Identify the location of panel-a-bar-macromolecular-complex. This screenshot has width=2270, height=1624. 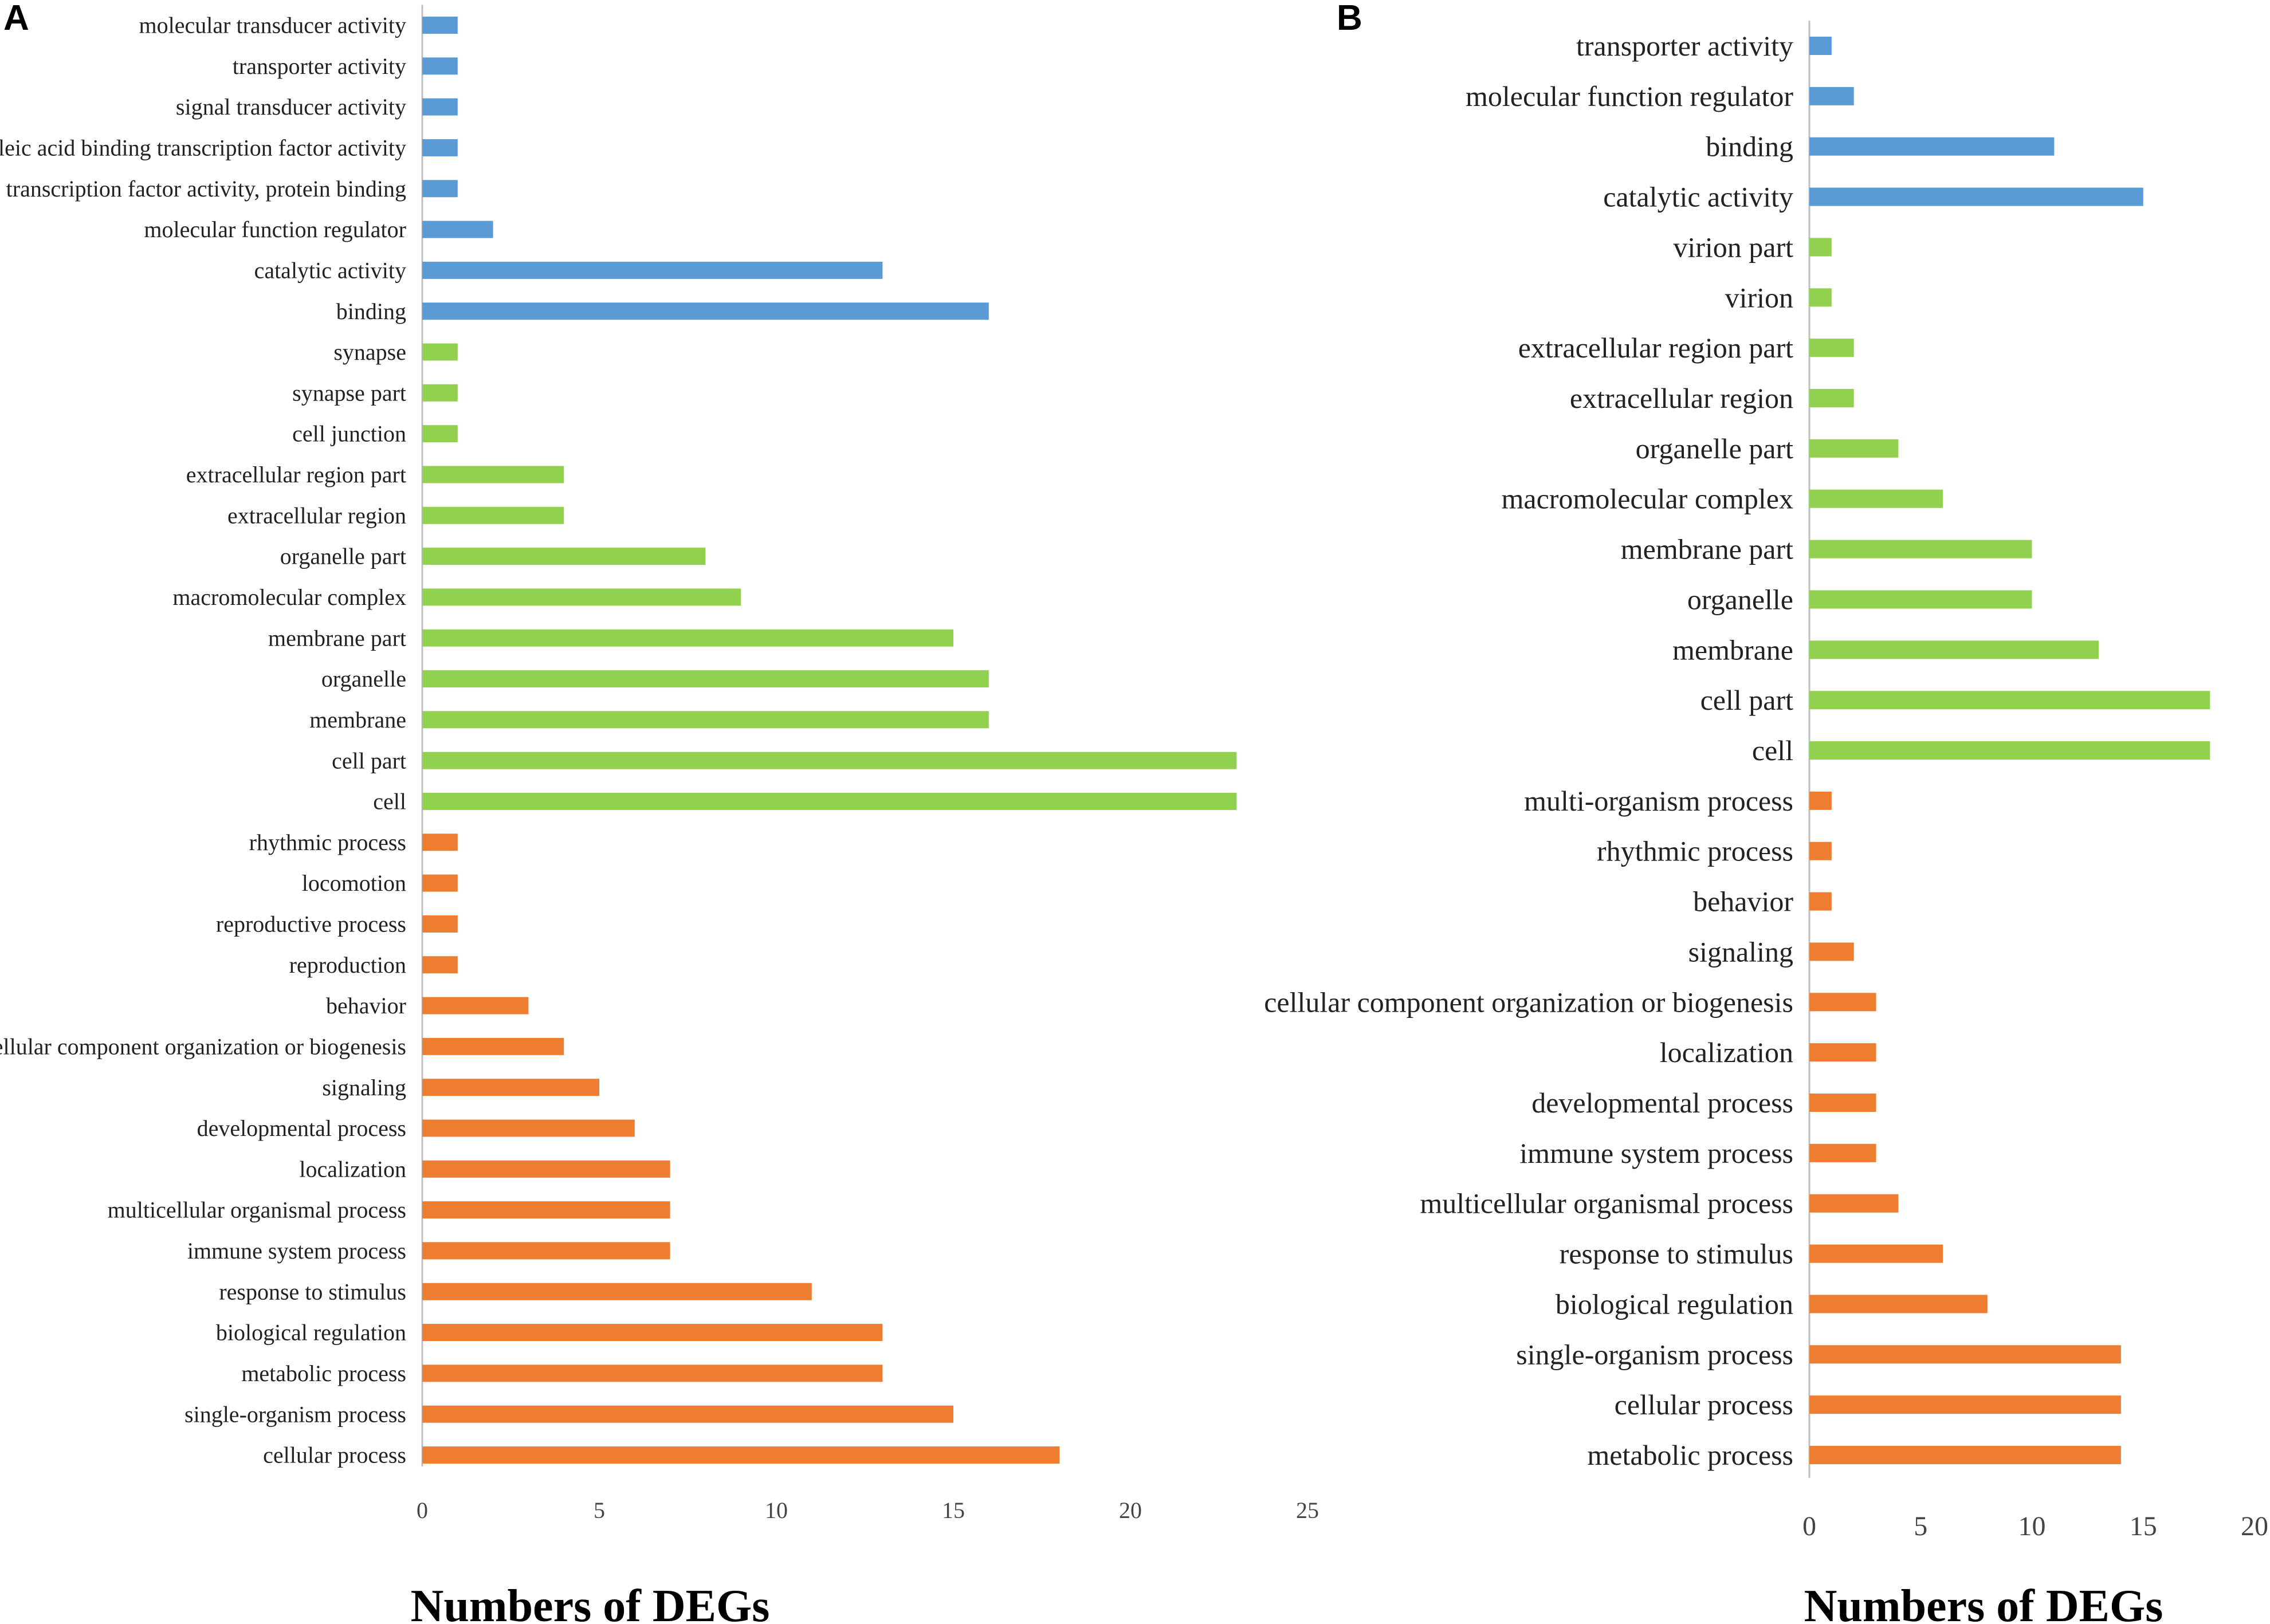
(582, 597).